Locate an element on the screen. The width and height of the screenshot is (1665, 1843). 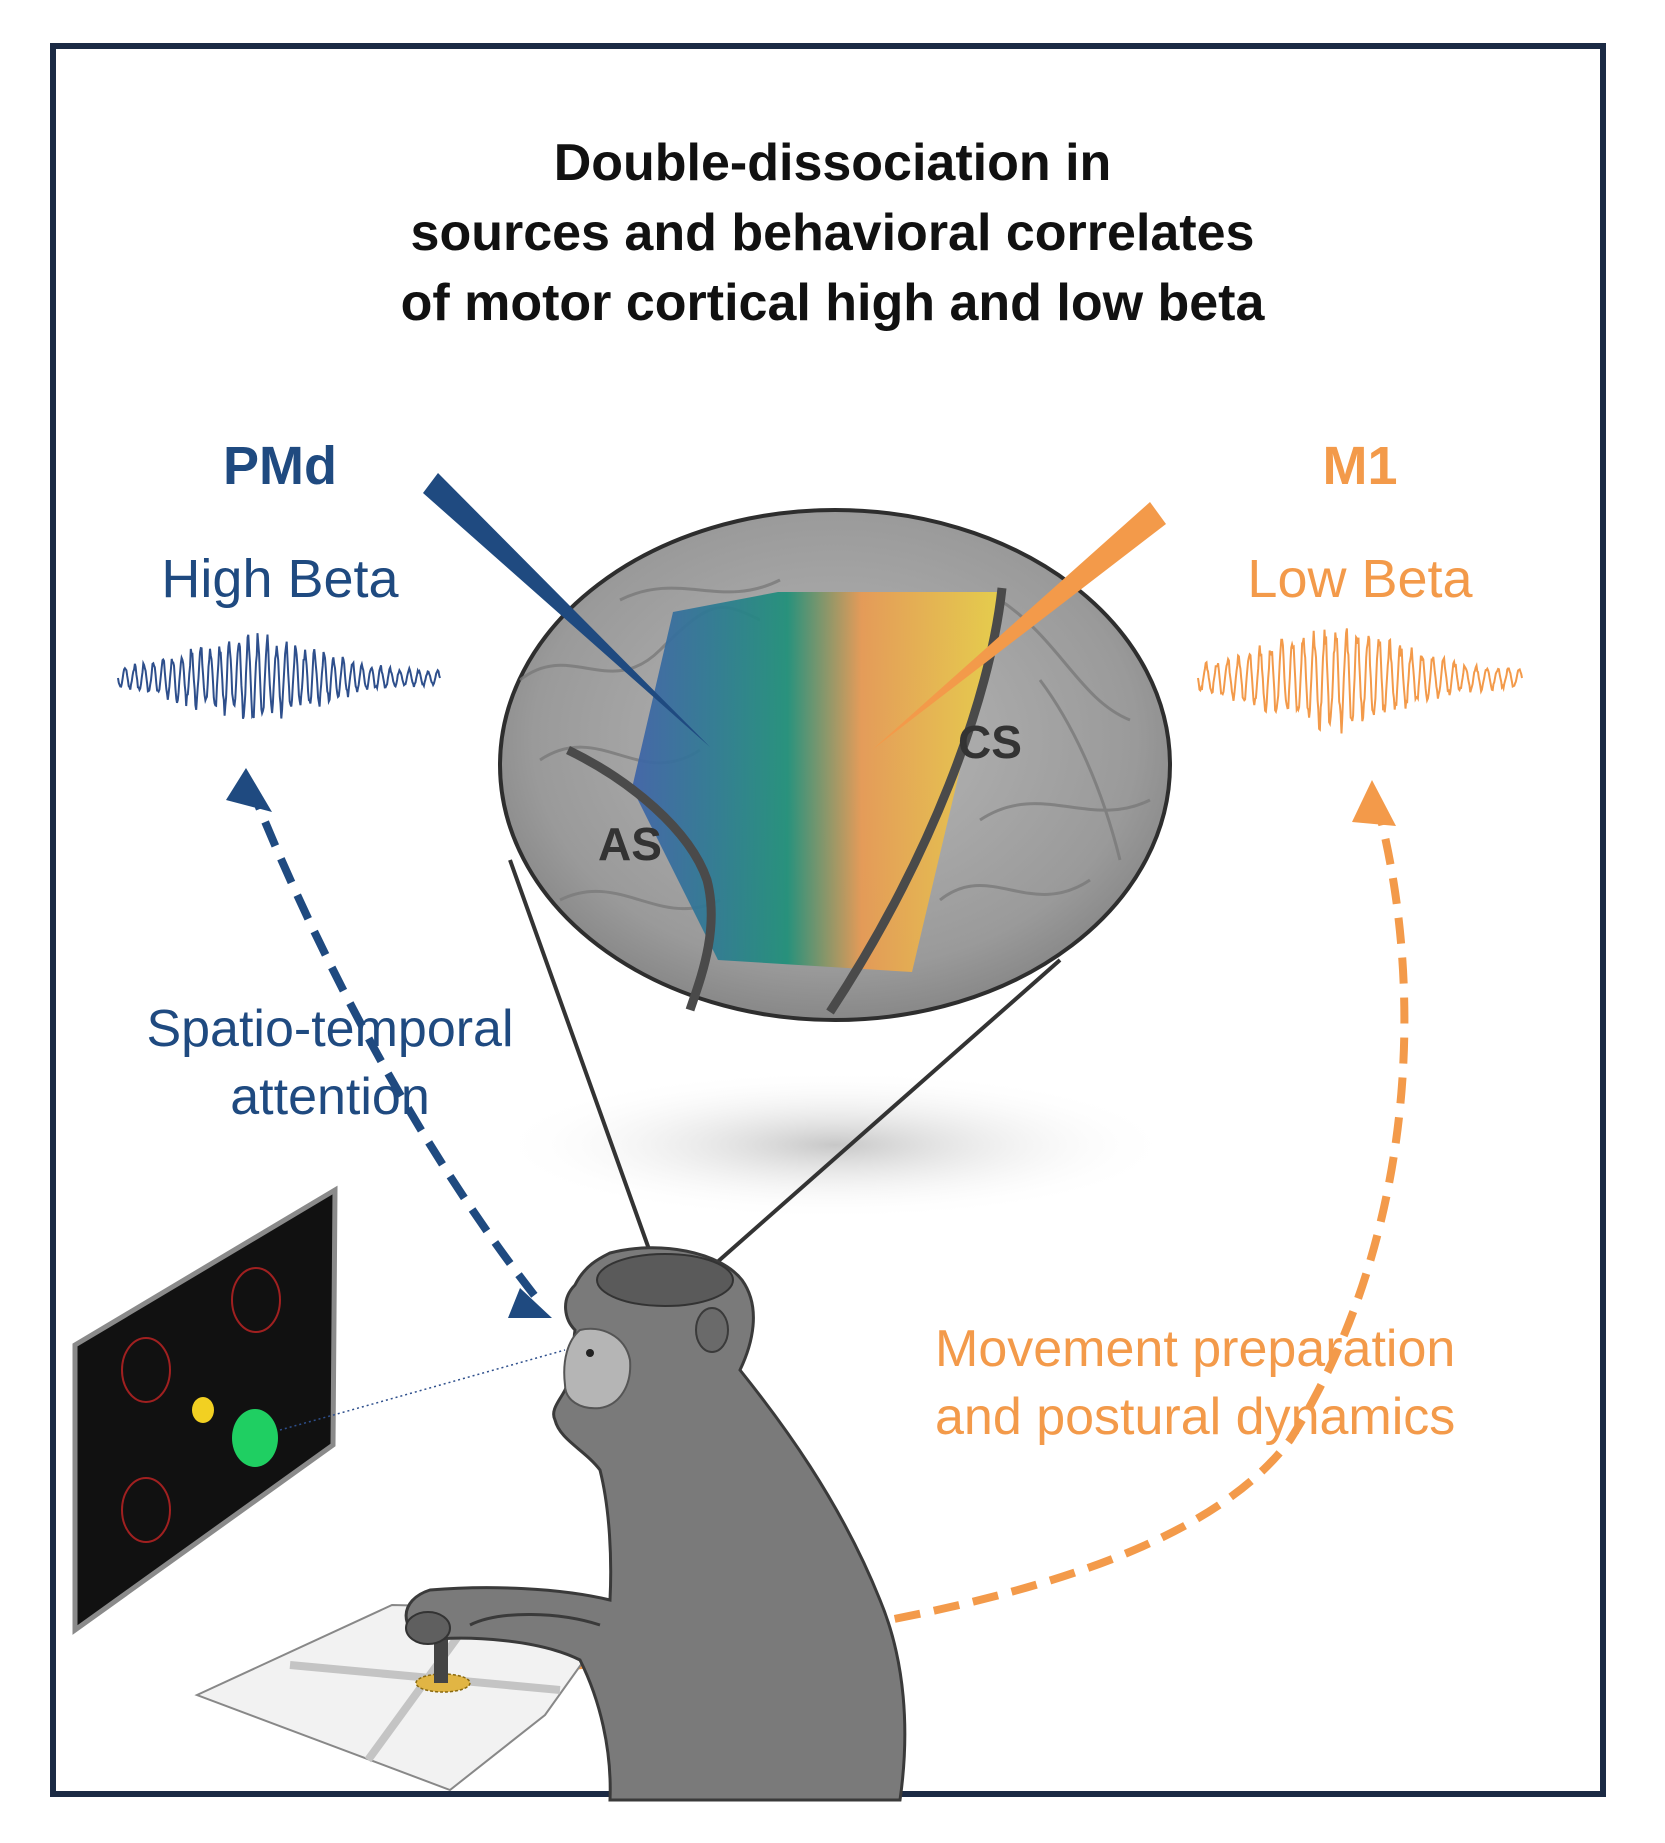
arcuate-sulcus is located at coordinates (641, 878).